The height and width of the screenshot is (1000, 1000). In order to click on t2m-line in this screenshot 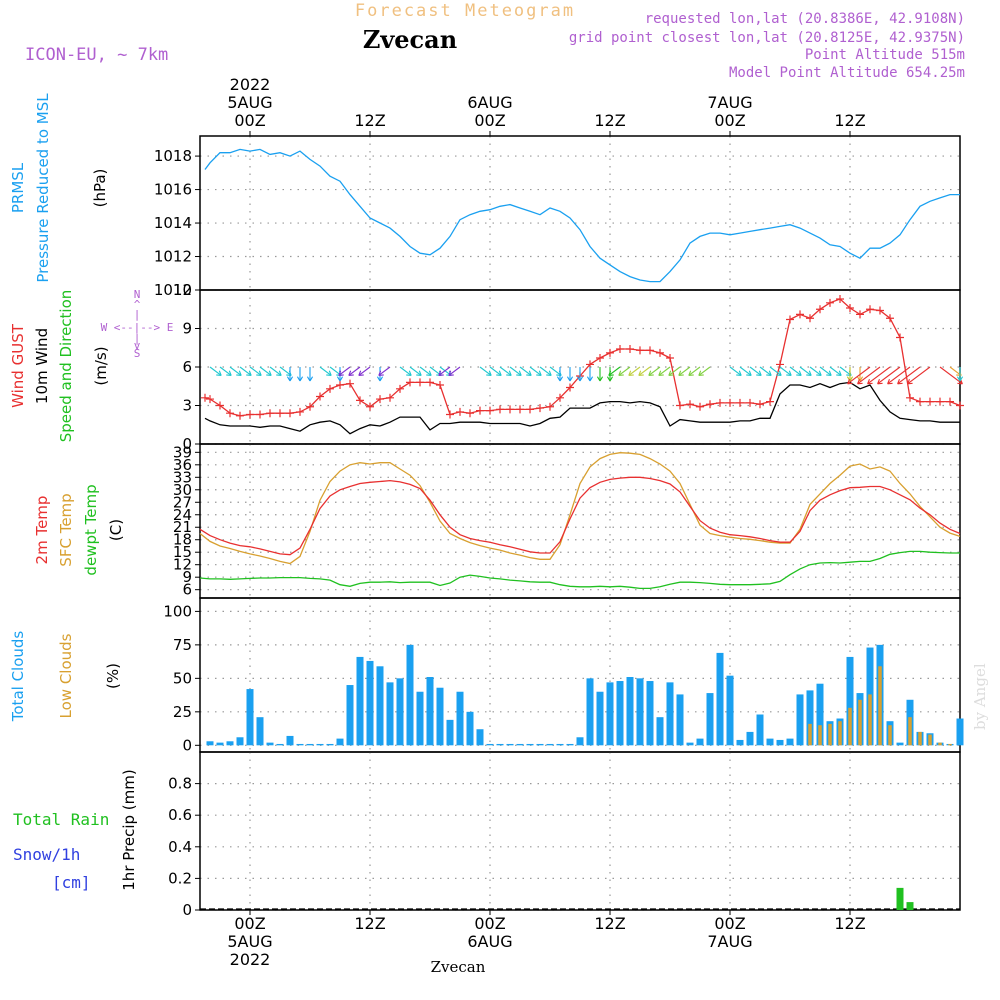, I will do `click(580, 516)`.